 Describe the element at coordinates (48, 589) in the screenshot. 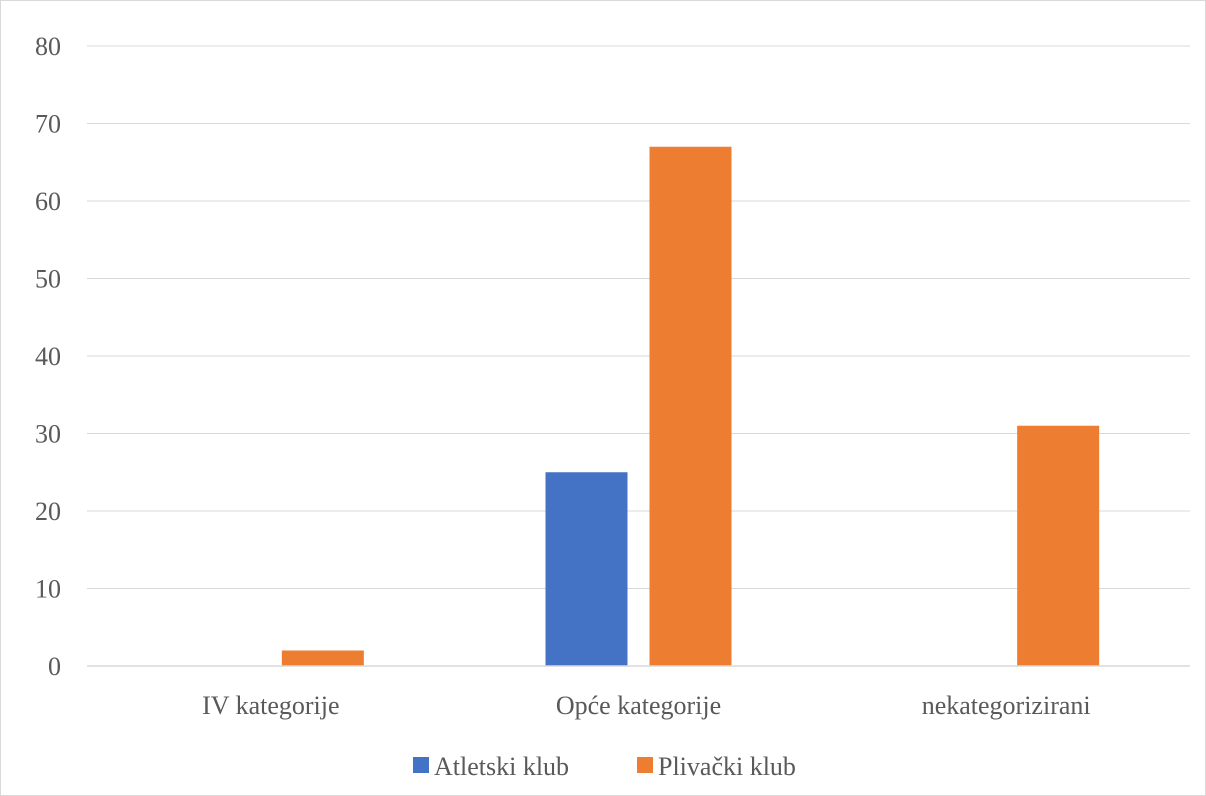

I see `y-tick-label: 10` at that location.